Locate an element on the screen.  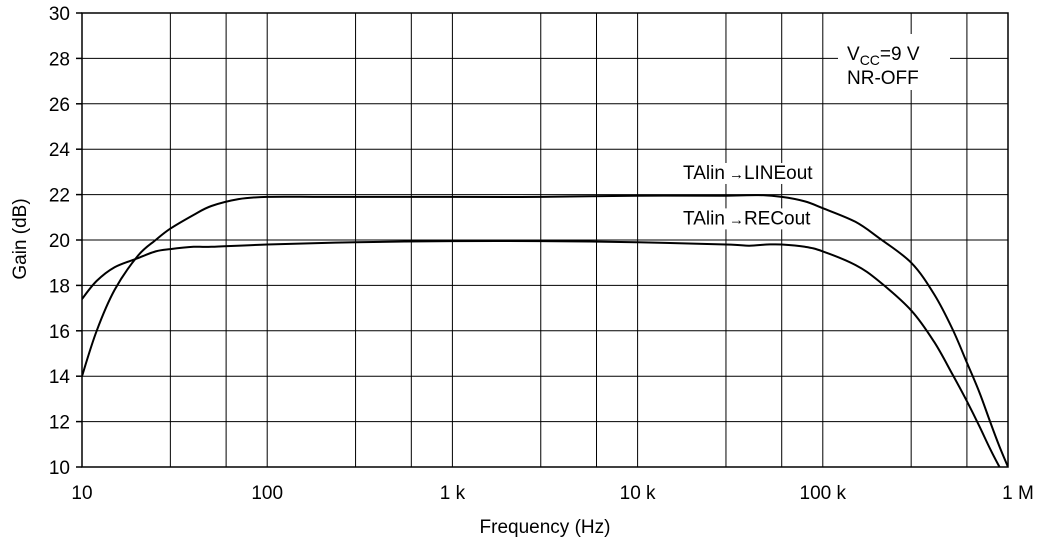
y-tick-label: 22 is located at coordinates (59, 196).